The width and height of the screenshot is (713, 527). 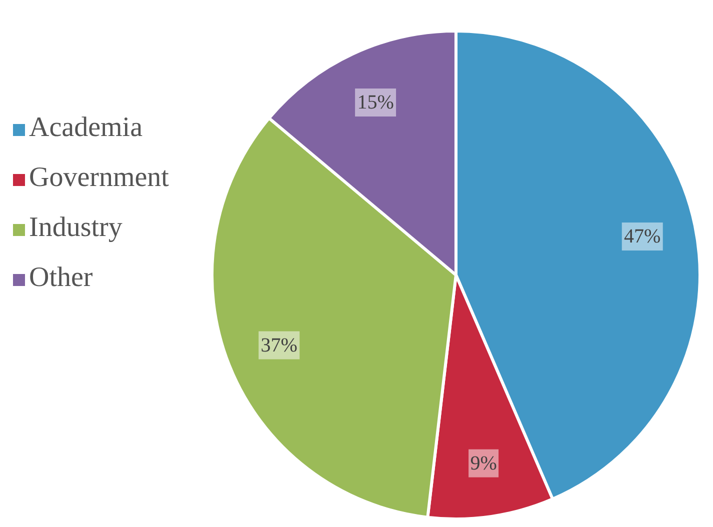 I want to click on legend-label: Other, so click(x=61, y=277).